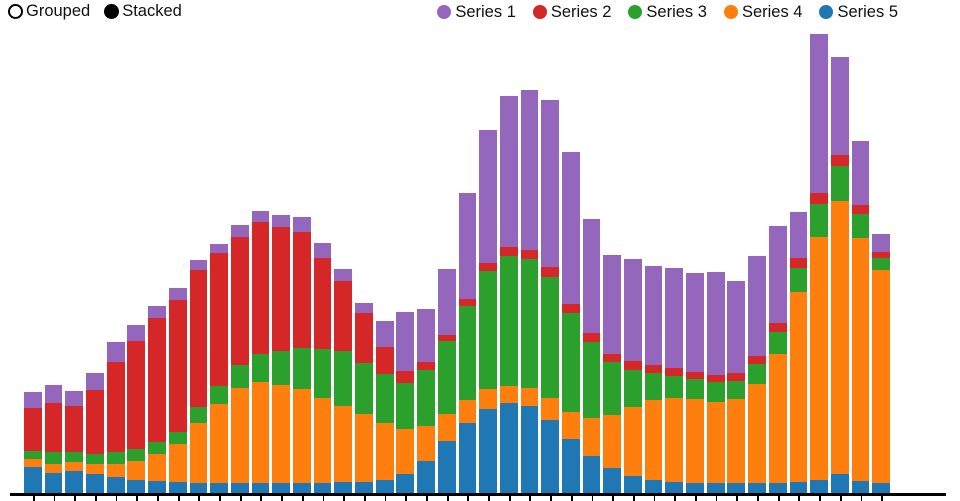 The height and width of the screenshot is (501, 960). What do you see at coordinates (858, 12) in the screenshot?
I see `legend-item-5: Series 5` at bounding box center [858, 12].